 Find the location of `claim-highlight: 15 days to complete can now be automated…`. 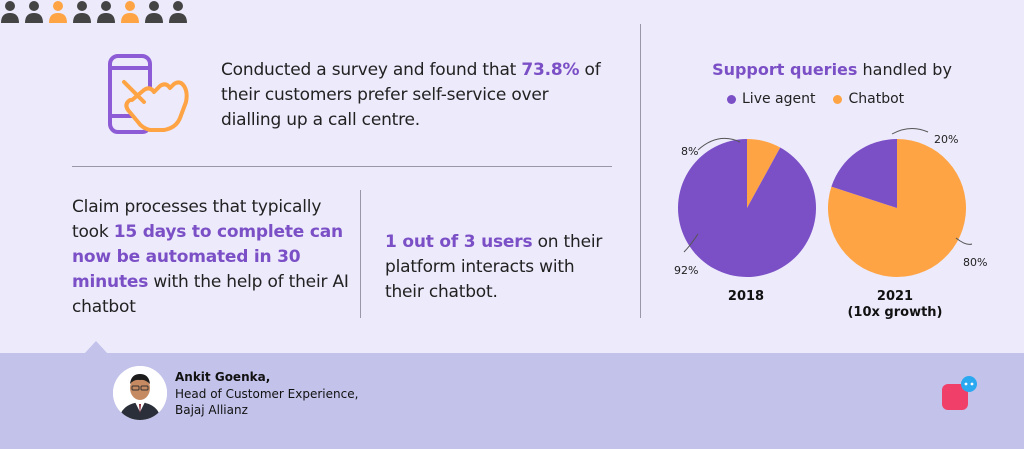

claim-highlight: 15 days to complete can now be automated… is located at coordinates (207, 257).